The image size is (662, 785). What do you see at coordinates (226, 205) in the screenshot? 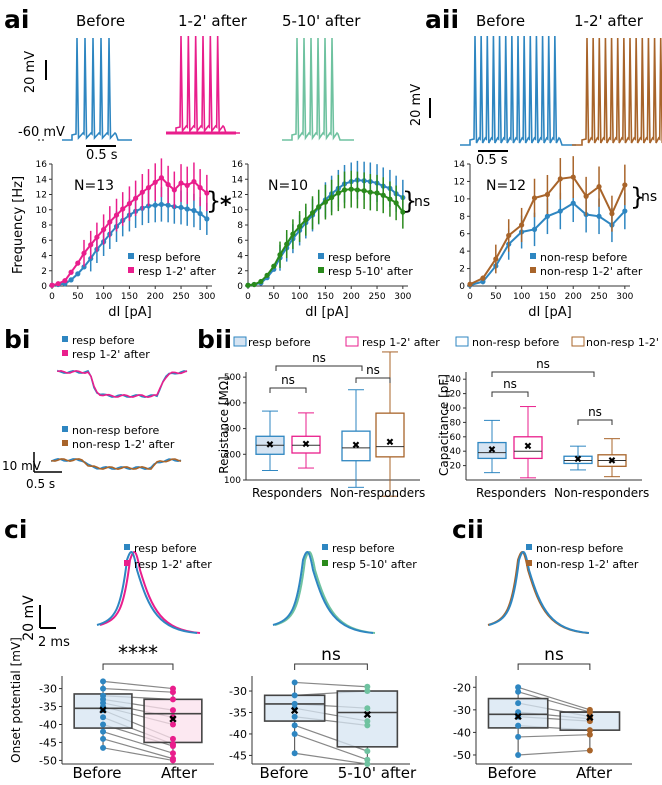
I see `fi-sig-1: *` at bounding box center [226, 205].